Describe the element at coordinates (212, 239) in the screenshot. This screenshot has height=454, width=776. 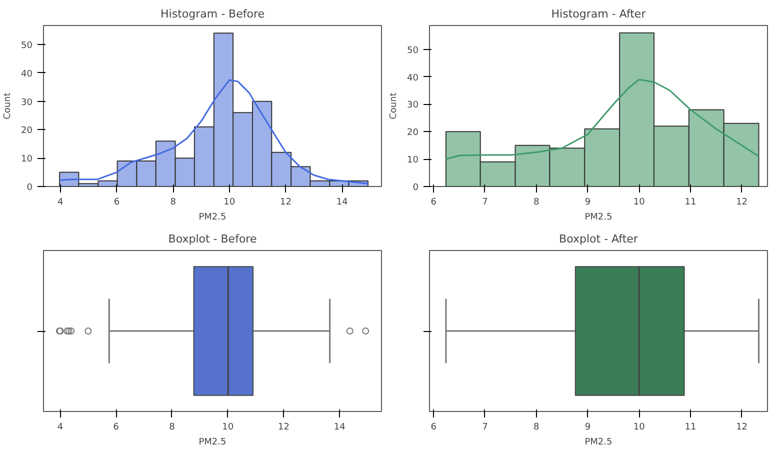
I see `chart-title: Boxplot - Before` at that location.